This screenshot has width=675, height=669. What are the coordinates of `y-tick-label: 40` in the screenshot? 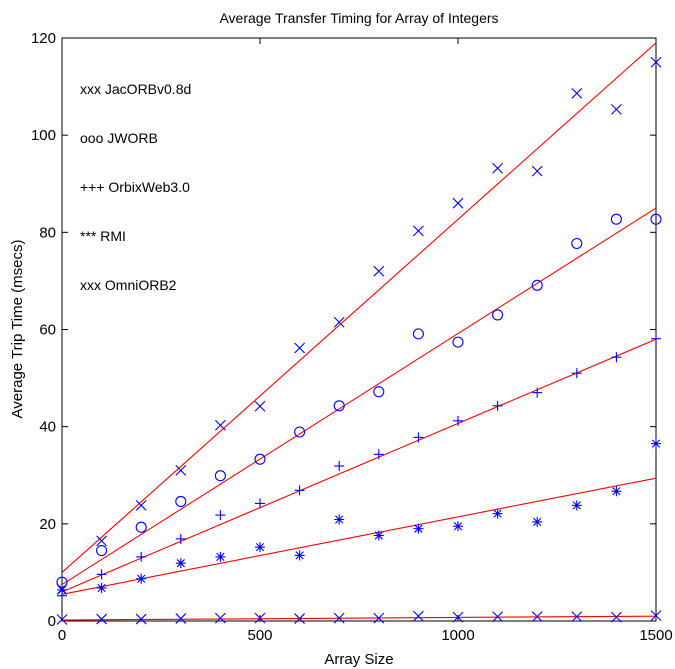 It's located at (47, 427).